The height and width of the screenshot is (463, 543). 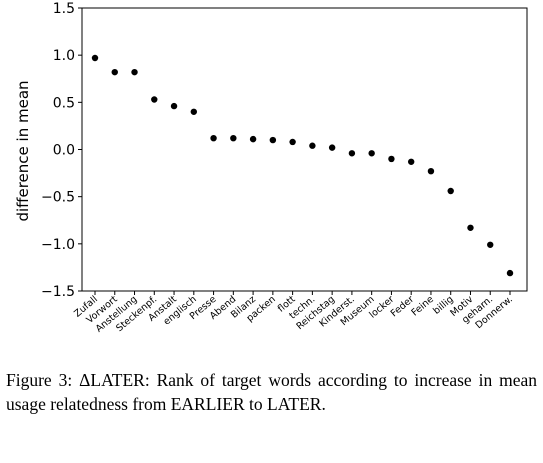 I want to click on x-tick-label: Feder, so click(x=402, y=307).